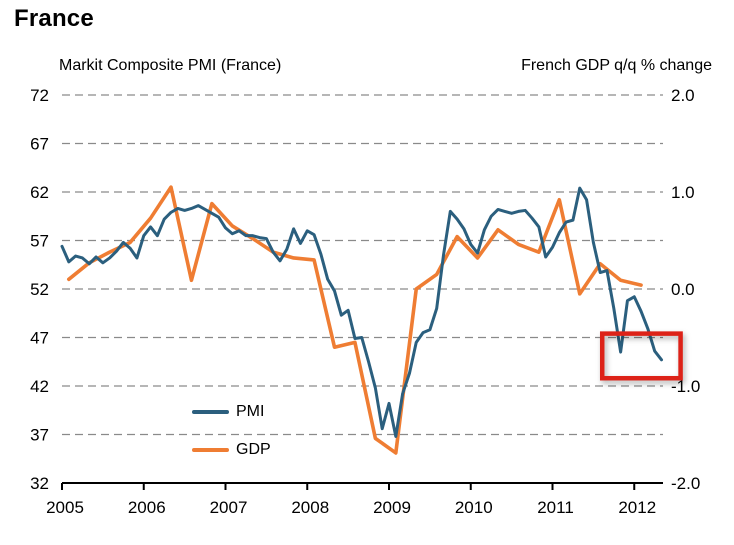 This screenshot has height=545, width=734. Describe the element at coordinates (39, 435) in the screenshot. I see `left-axis-tick-label: 37` at that location.